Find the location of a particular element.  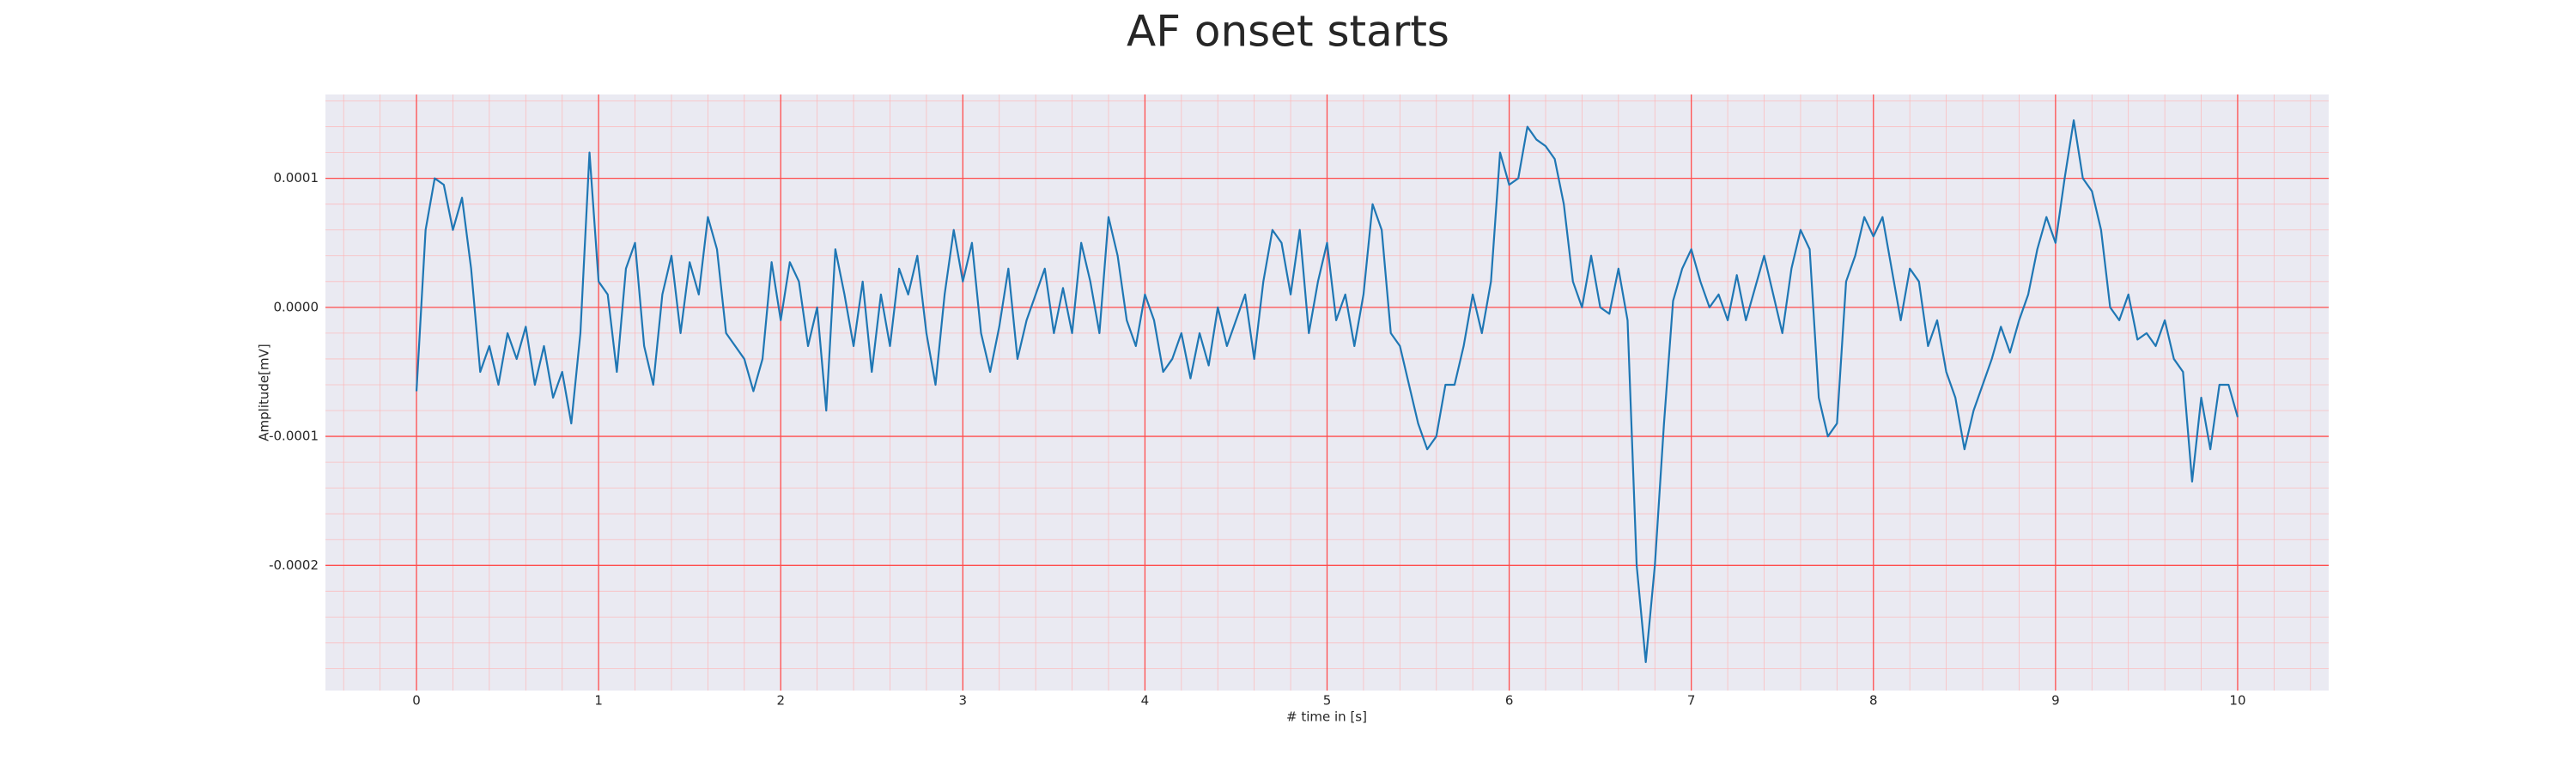

x-tick-label: 3 is located at coordinates (963, 701).